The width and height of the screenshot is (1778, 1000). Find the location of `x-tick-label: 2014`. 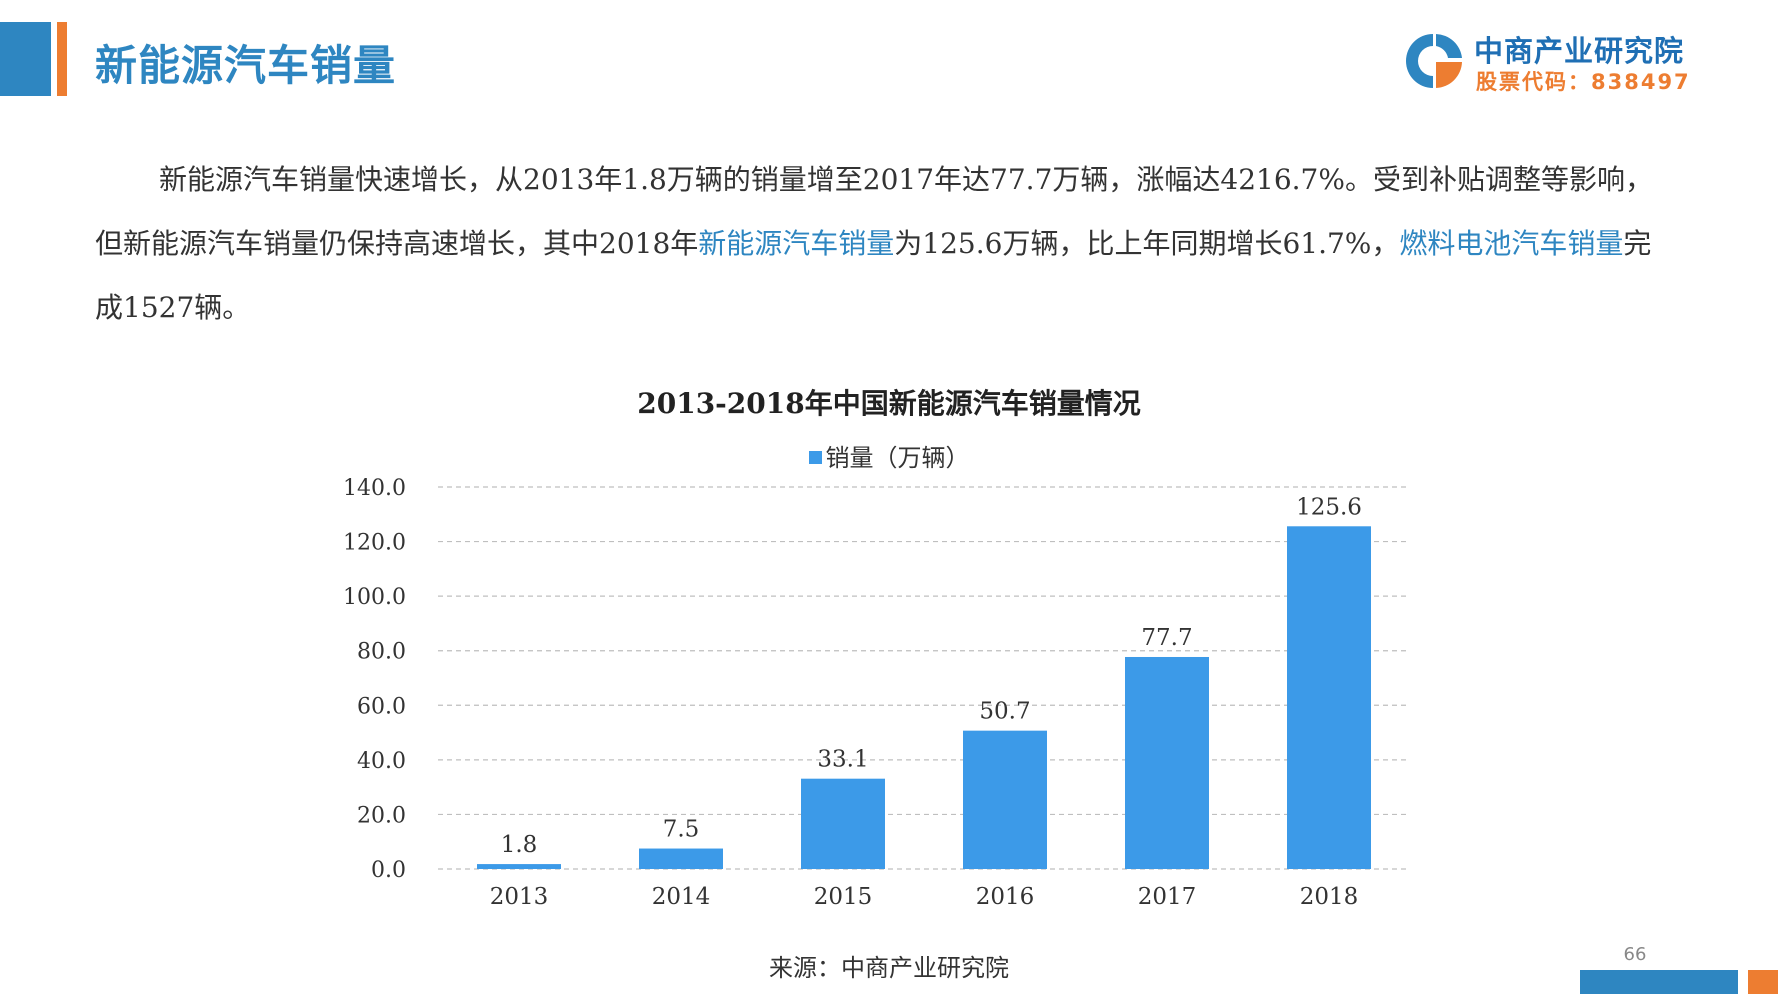

x-tick-label: 2014 is located at coordinates (681, 897).